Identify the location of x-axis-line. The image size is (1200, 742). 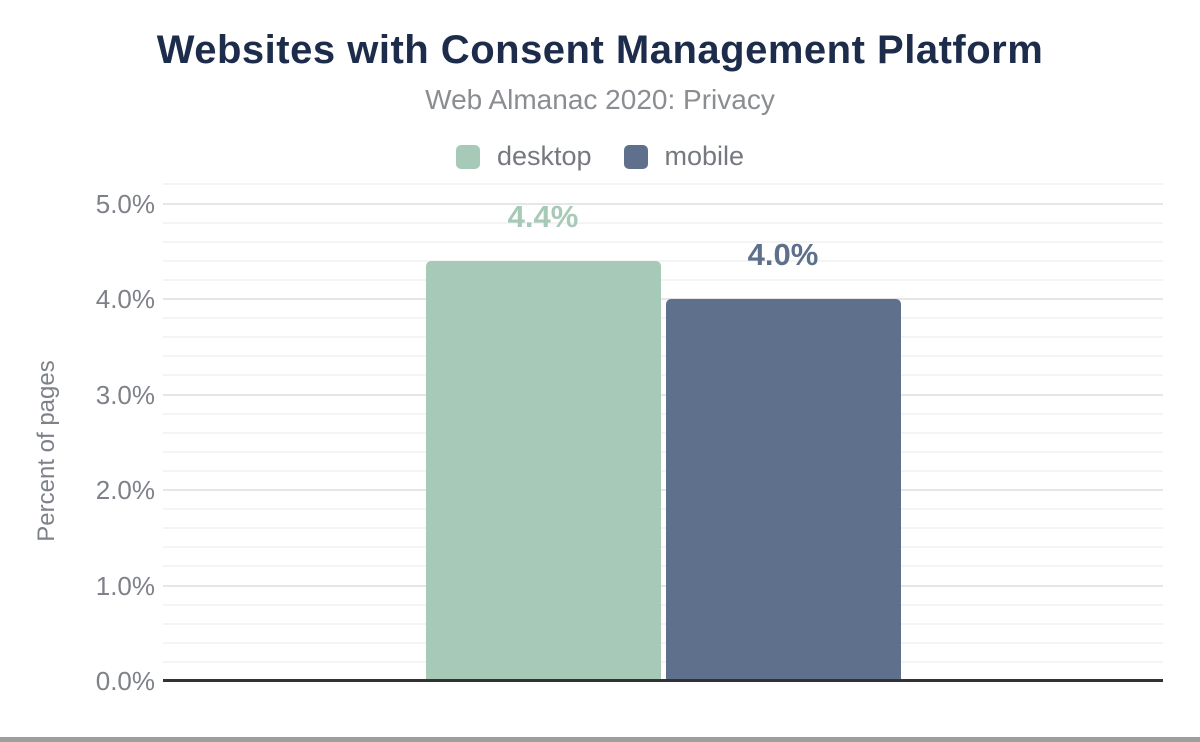
(663, 680).